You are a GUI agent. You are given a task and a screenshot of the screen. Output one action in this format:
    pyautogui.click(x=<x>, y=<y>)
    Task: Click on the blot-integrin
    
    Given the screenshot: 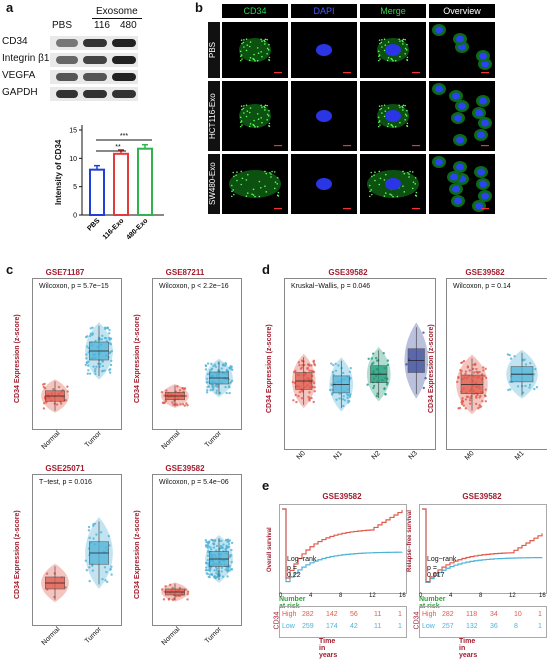 What is the action you would take?
    pyautogui.click(x=94, y=60)
    